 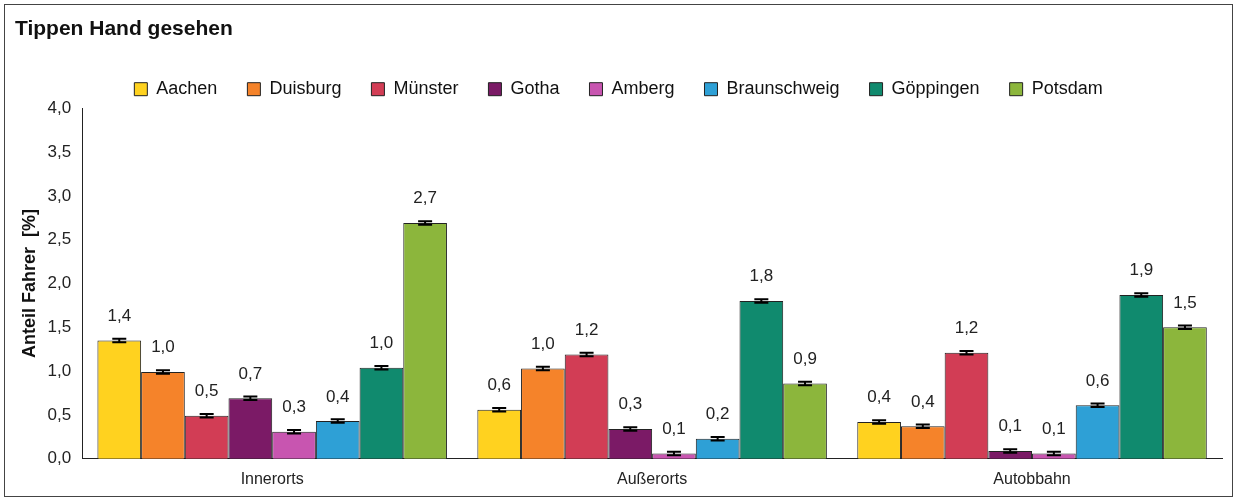 What do you see at coordinates (119, 315) in the screenshot?
I see `data-label: 1,4` at bounding box center [119, 315].